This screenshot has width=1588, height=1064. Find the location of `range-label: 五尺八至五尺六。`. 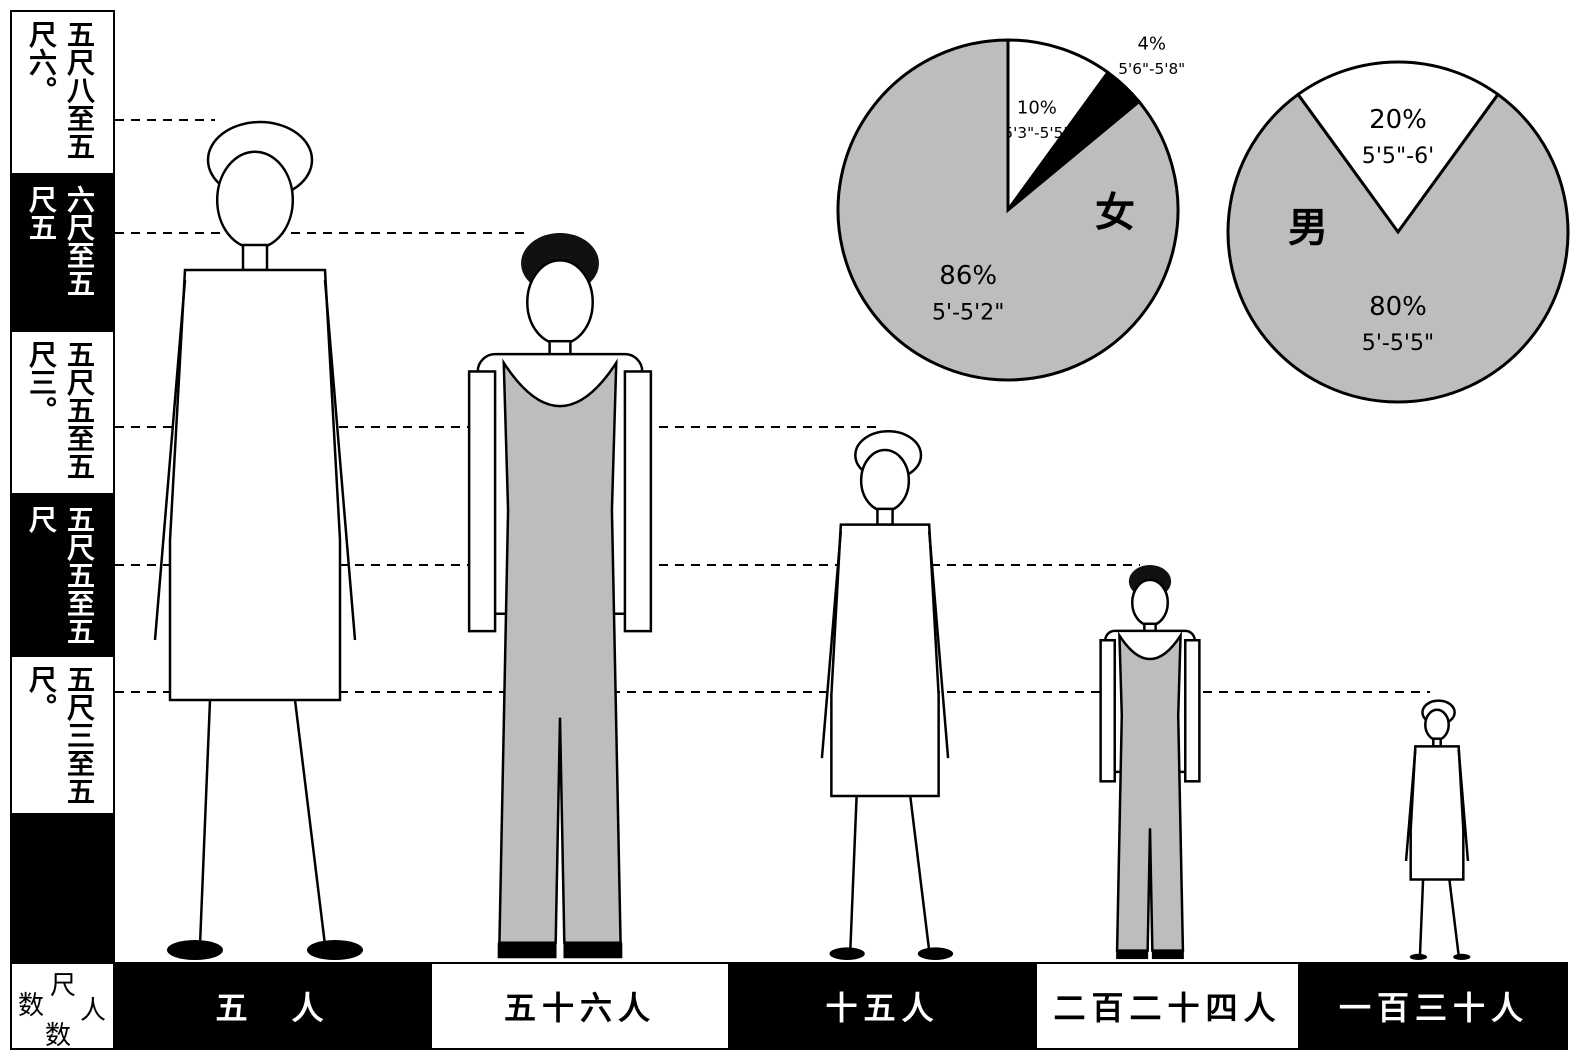

range-label: 五尺八至五尺六。 is located at coordinates (60, 90).